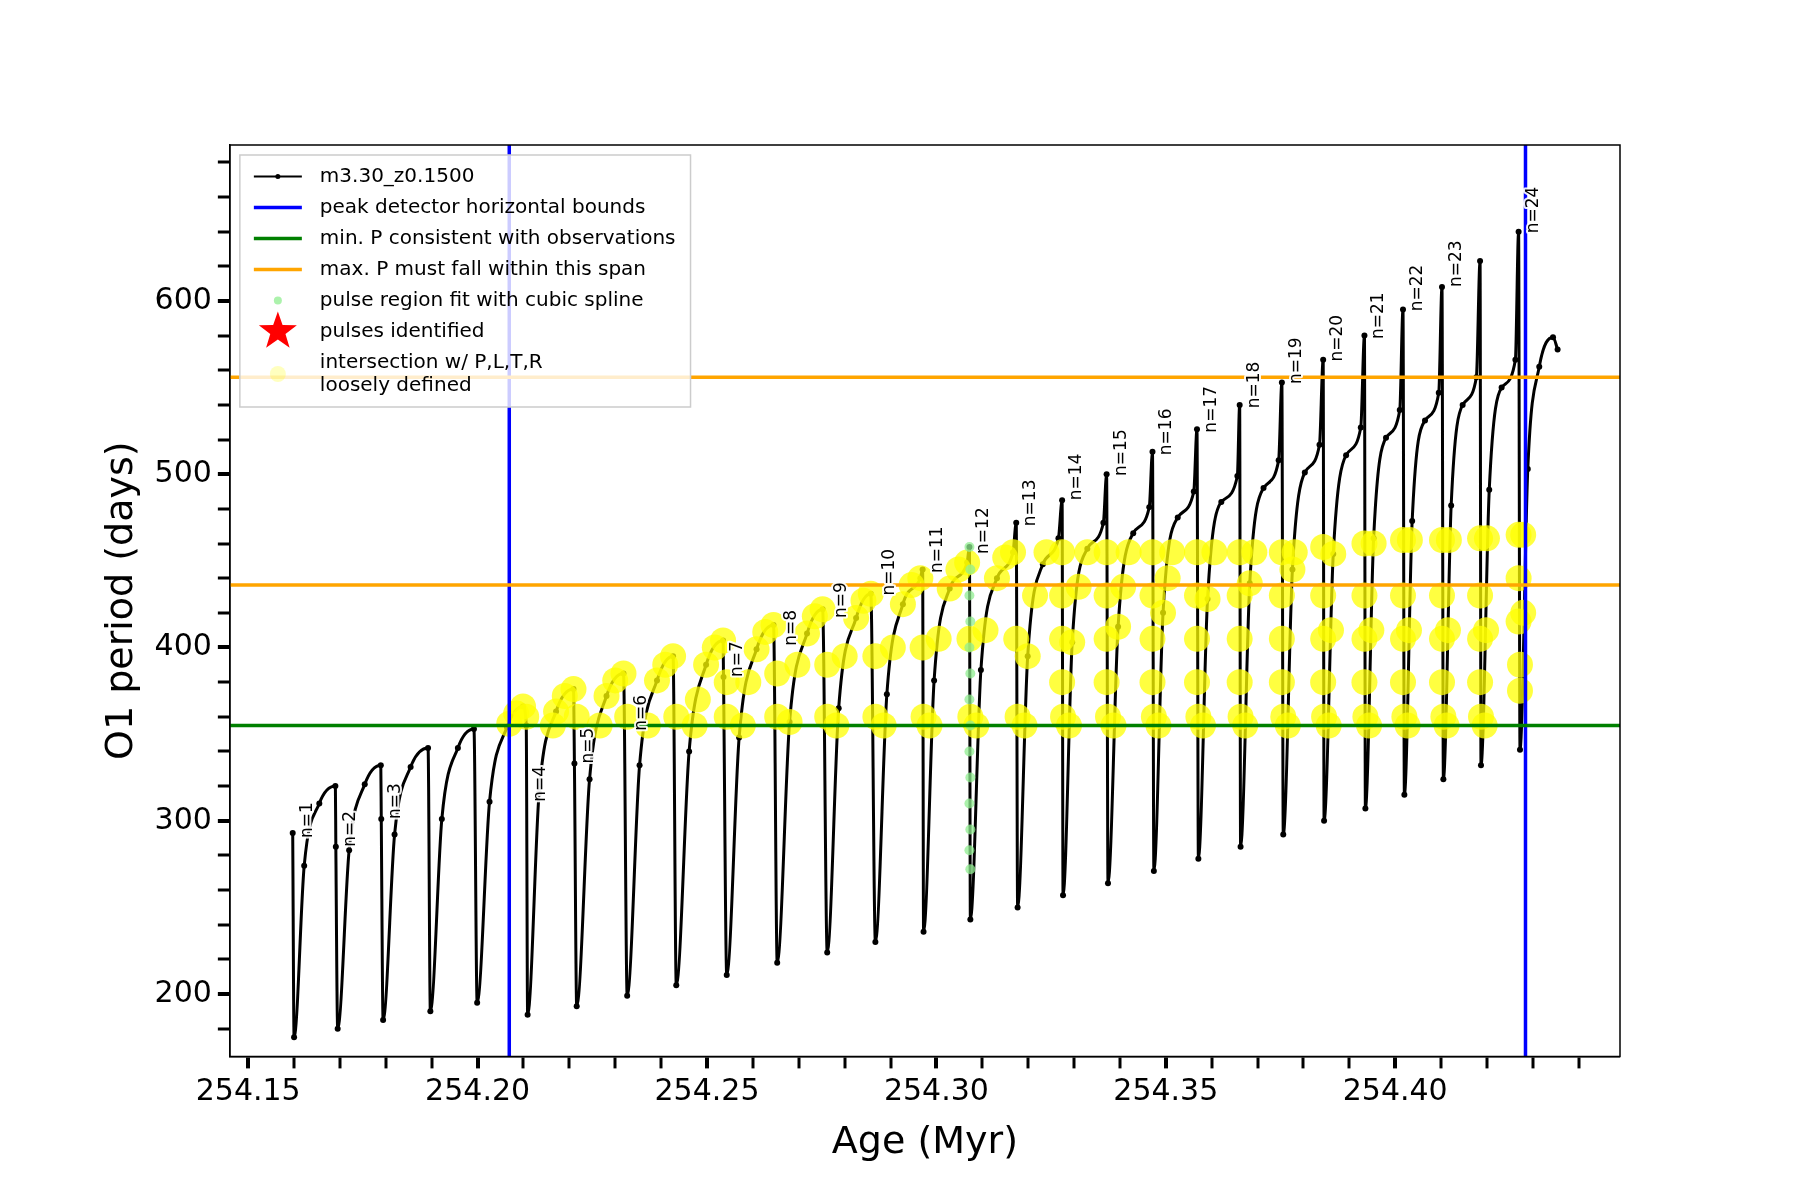 This screenshot has height=1200, width=1800. What do you see at coordinates (483, 267) in the screenshot?
I see `legend-label: max. P must fall within this span` at bounding box center [483, 267].